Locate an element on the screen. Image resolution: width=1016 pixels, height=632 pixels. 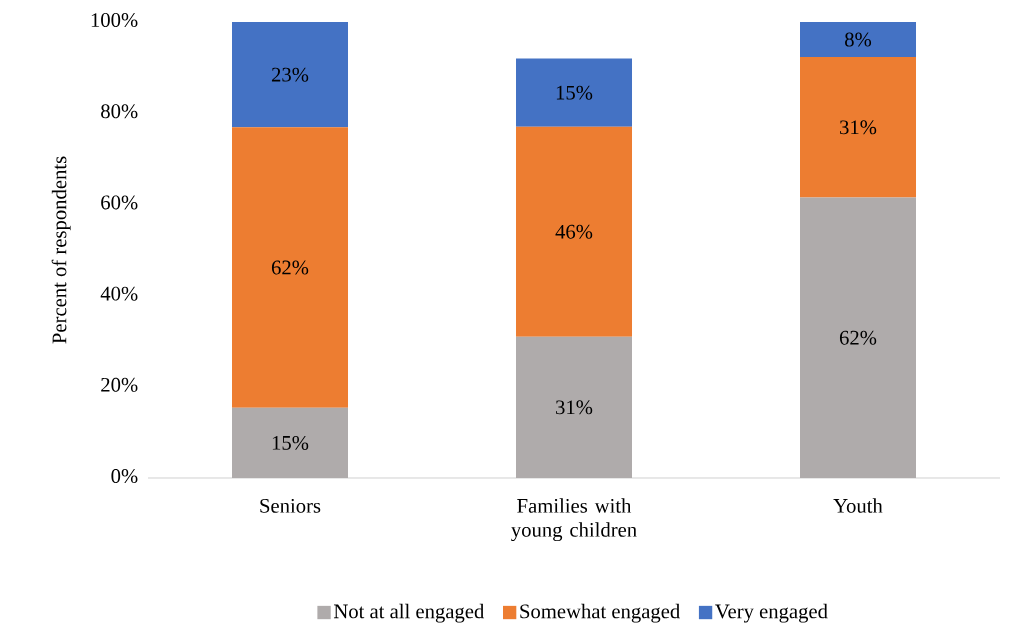
y-tick-label: 20% is located at coordinates (119, 384).